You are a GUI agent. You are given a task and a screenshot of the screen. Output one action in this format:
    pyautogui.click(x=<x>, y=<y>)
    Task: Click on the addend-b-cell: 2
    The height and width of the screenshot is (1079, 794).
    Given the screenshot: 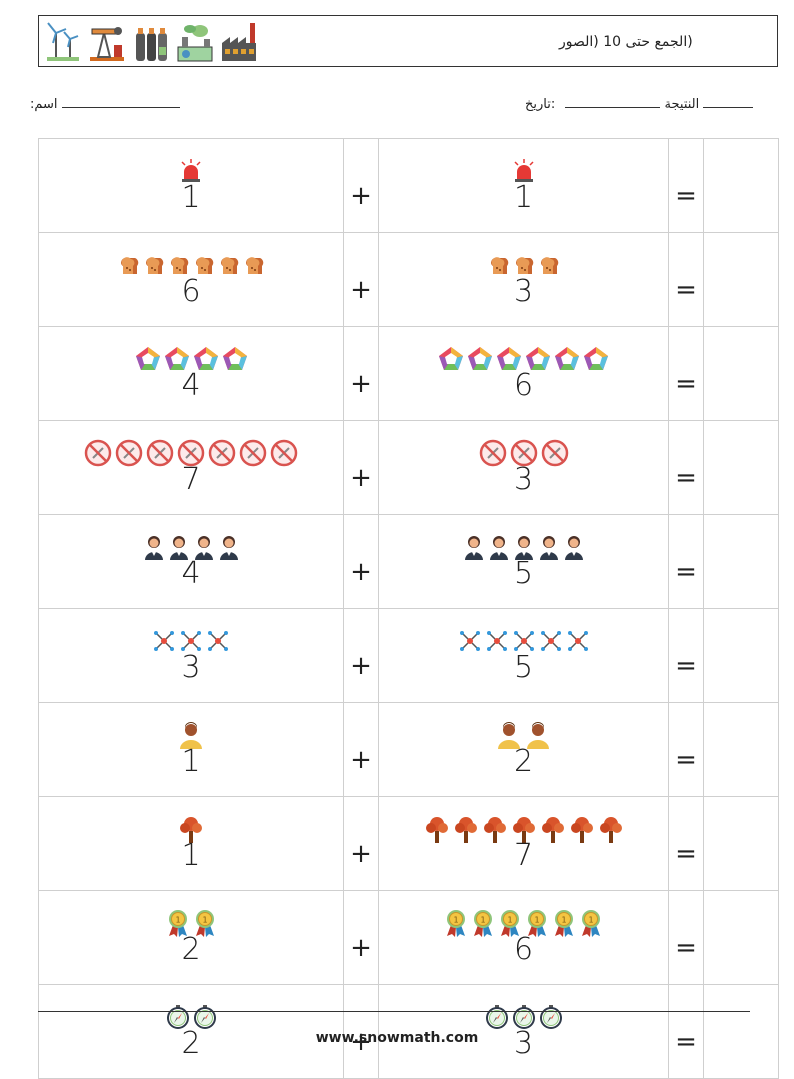 What is the action you would take?
    pyautogui.click(x=523, y=749)
    